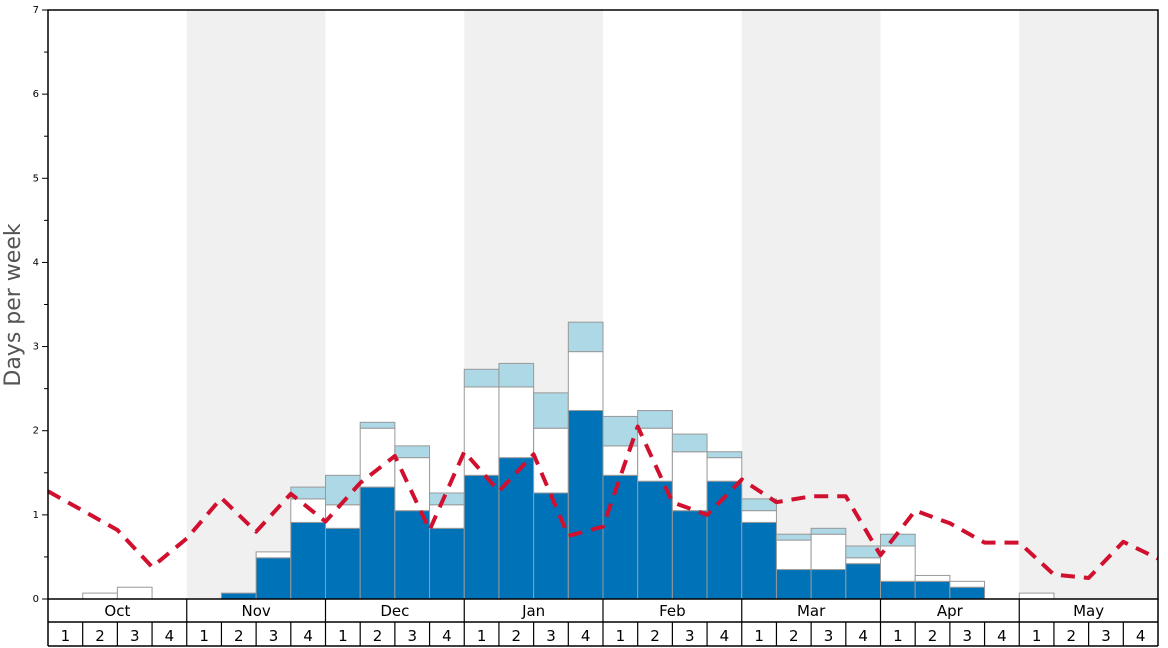 This screenshot has height=648, width=1168. What do you see at coordinates (36, 599) in the screenshot?
I see `y-tick-label: 0` at bounding box center [36, 599].